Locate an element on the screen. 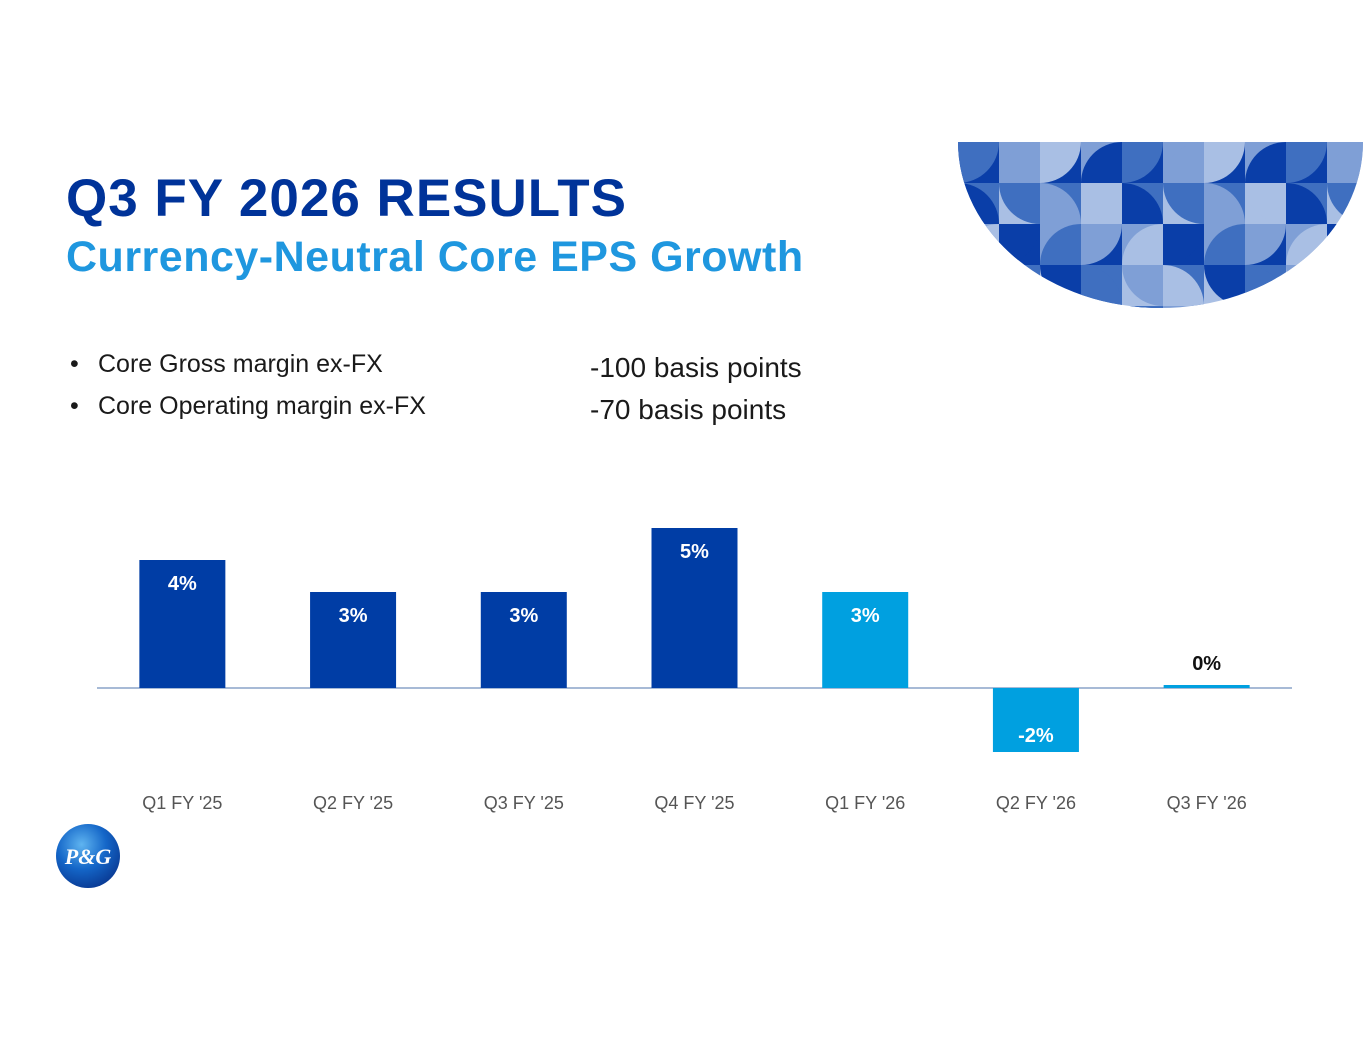 The image size is (1365, 1055). pg-logo: P&G is located at coordinates (88, 856).